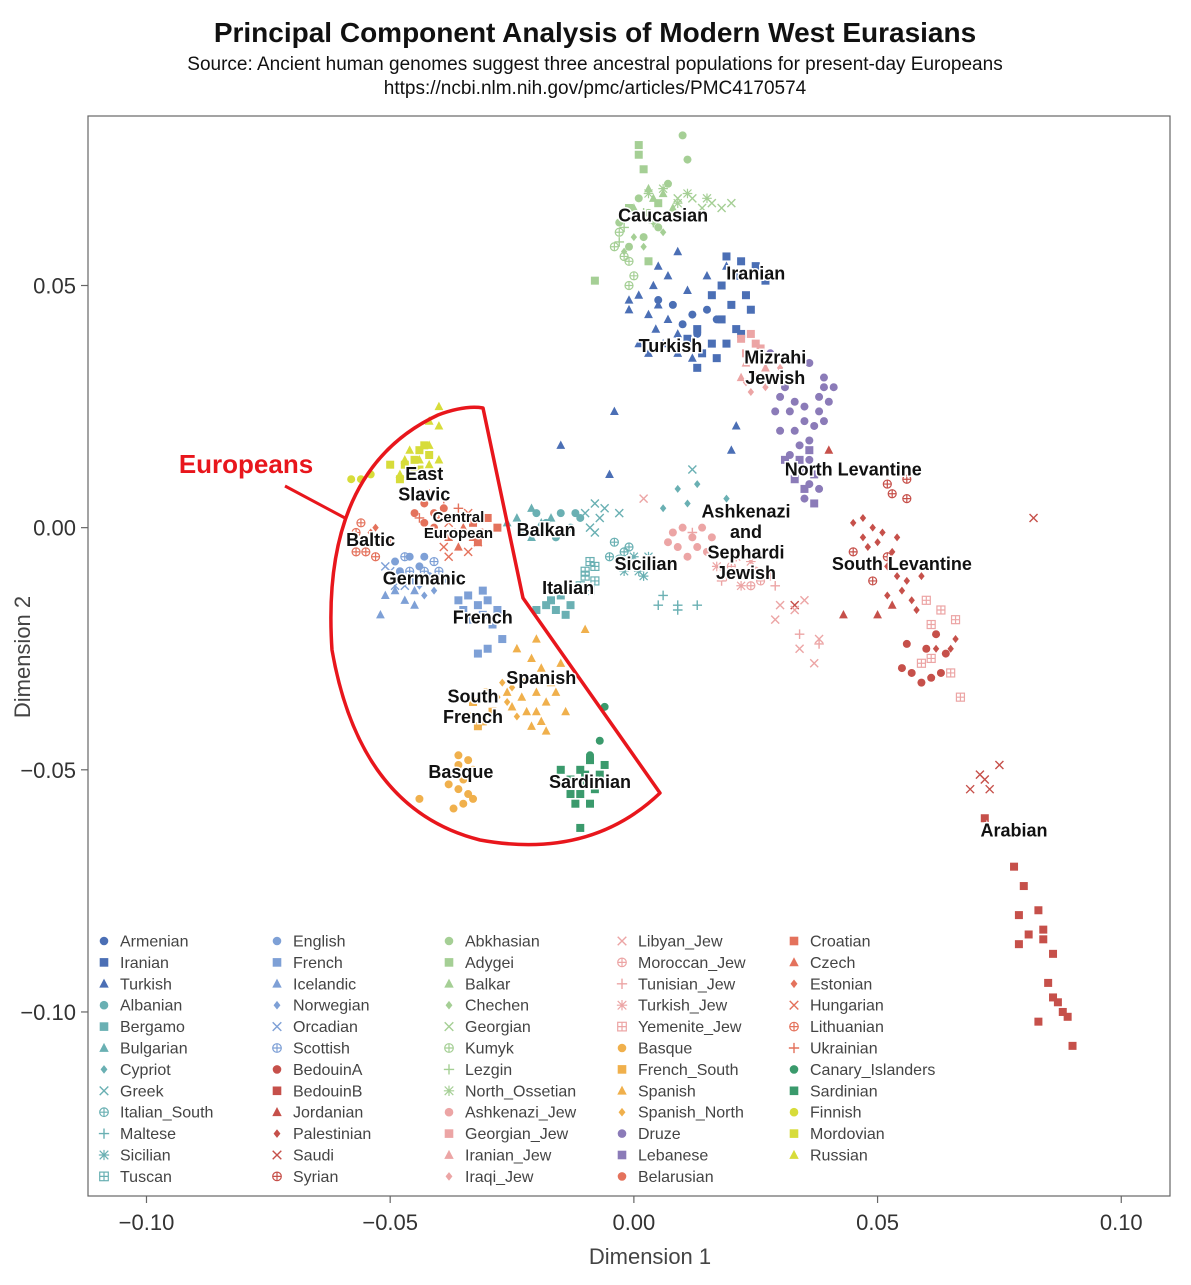 This screenshot has width=1191, height=1285. What do you see at coordinates (568, 588) in the screenshot?
I see `group-label: Italian` at bounding box center [568, 588].